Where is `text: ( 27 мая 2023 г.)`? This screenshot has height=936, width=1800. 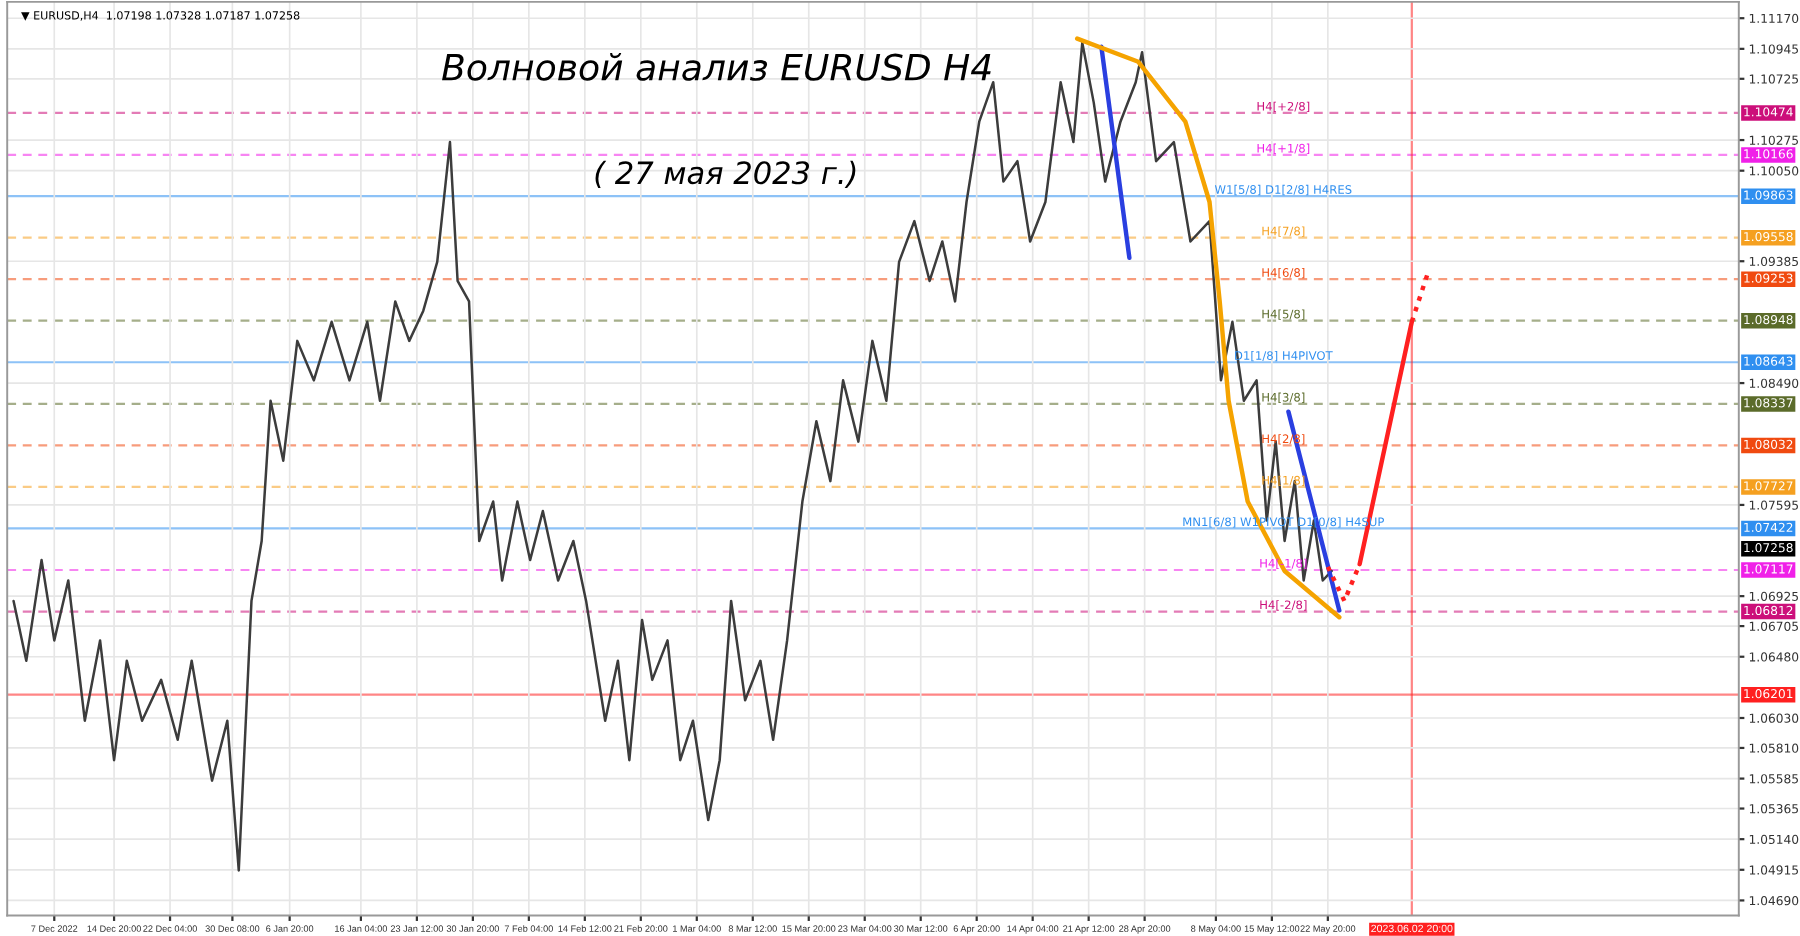 text: ( 27 мая 2023 г.) is located at coordinates (725, 174).